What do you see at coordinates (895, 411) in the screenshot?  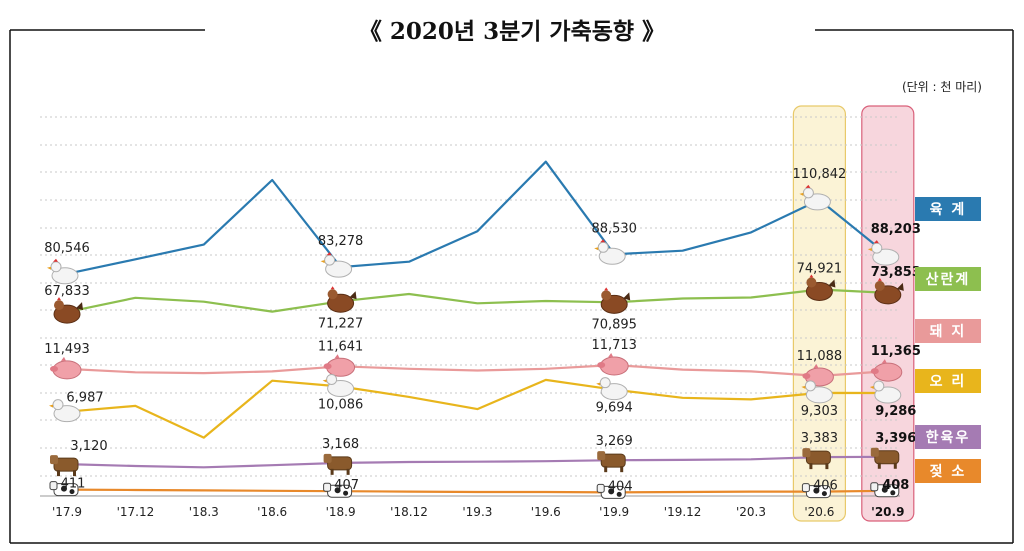 I see `data-label-duck-12: 9,286` at bounding box center [895, 411].